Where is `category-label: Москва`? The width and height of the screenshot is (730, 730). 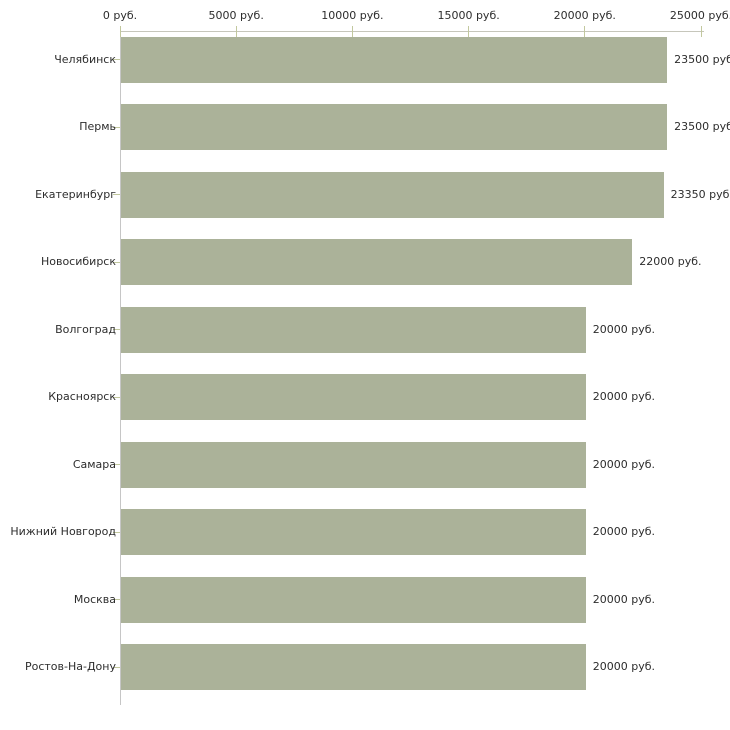
category-label: Москва is located at coordinates (94, 599).